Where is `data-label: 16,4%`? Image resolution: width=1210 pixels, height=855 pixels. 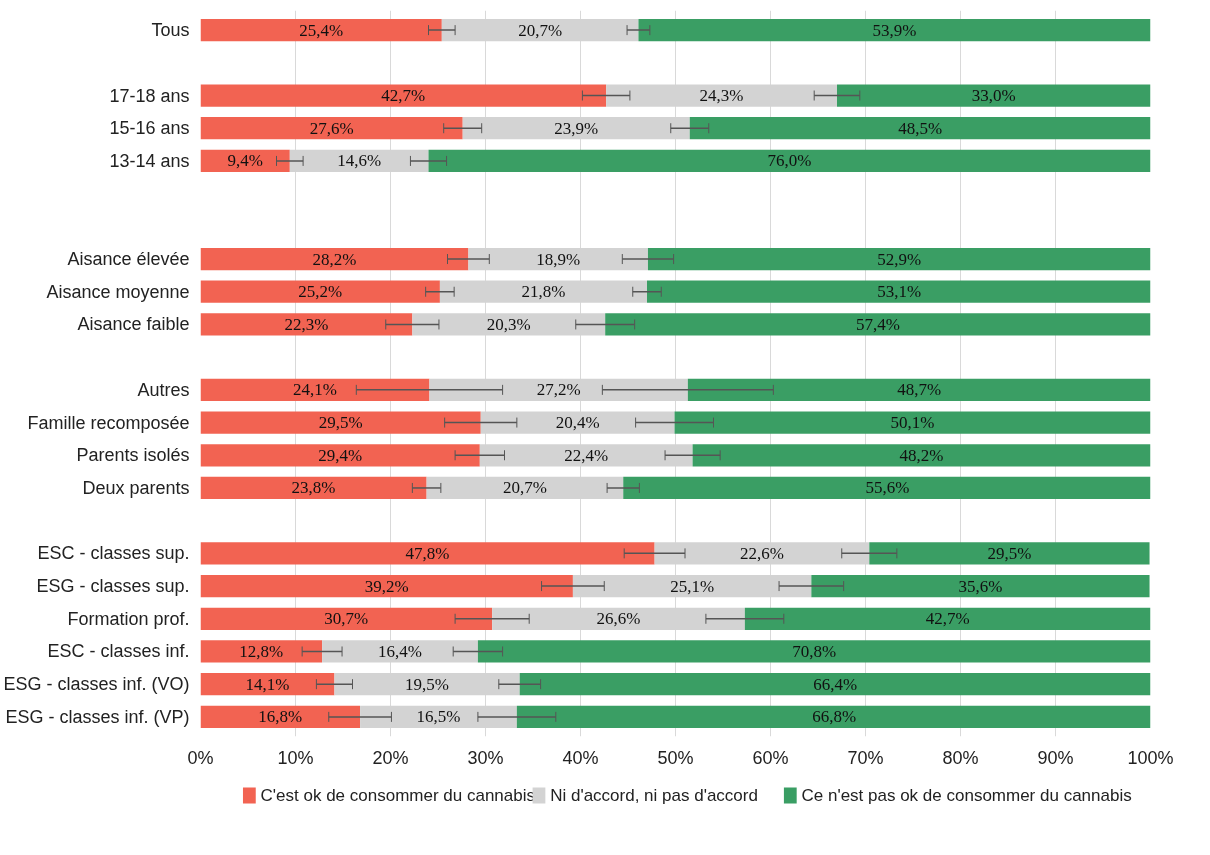 data-label: 16,4% is located at coordinates (400, 651).